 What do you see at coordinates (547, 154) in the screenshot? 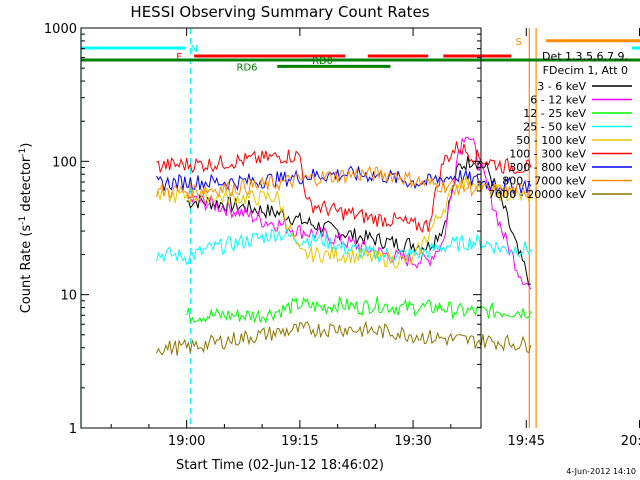
I see `legend-entry: 100 - 300 keV` at bounding box center [547, 154].